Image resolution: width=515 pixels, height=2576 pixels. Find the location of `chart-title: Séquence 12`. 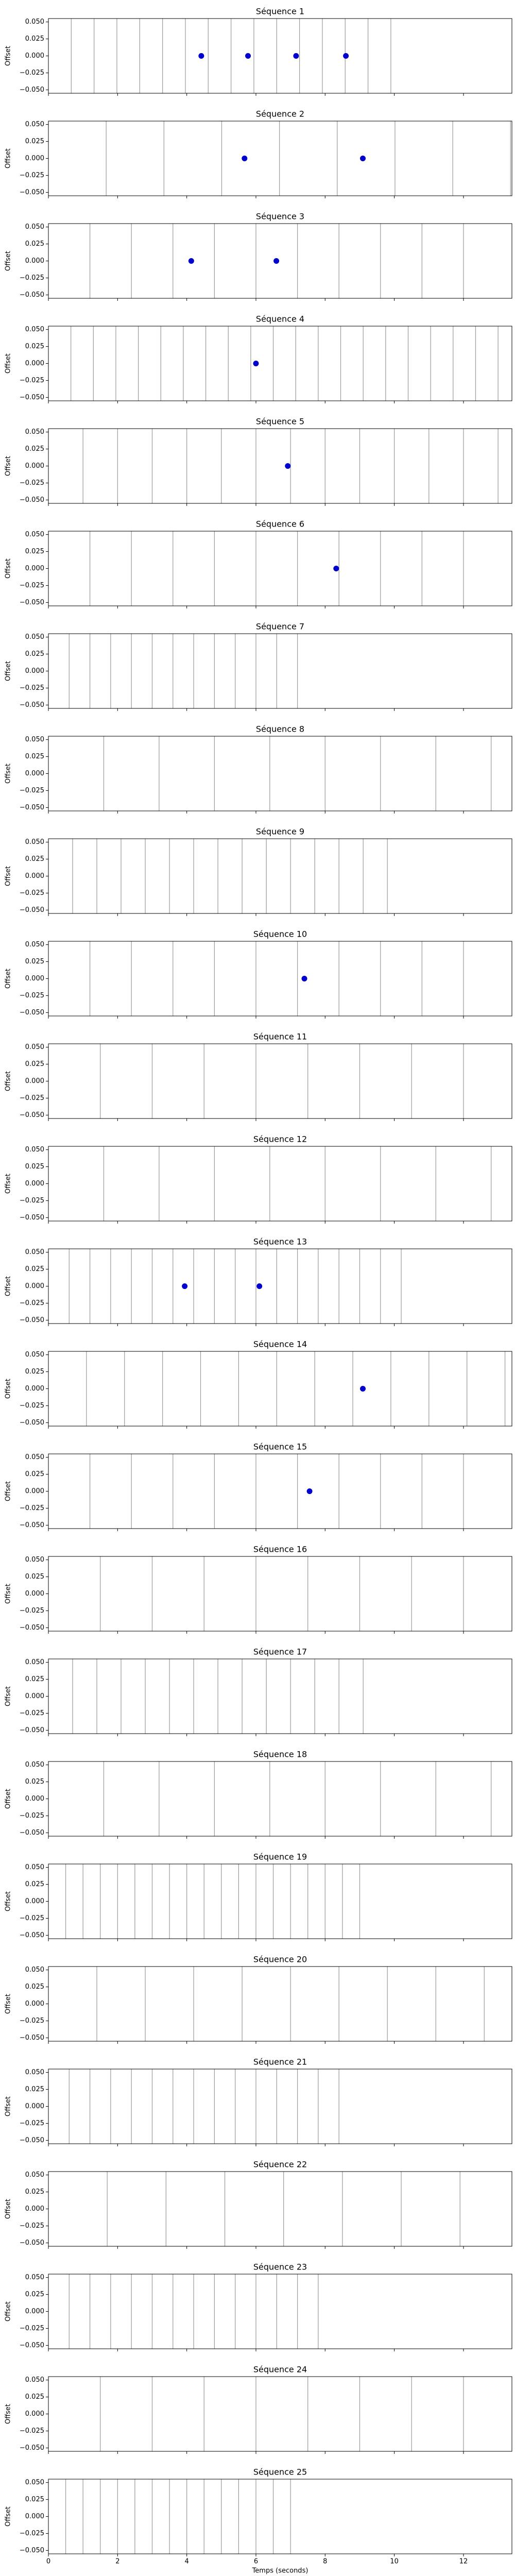

chart-title: Séquence 12 is located at coordinates (280, 1139).